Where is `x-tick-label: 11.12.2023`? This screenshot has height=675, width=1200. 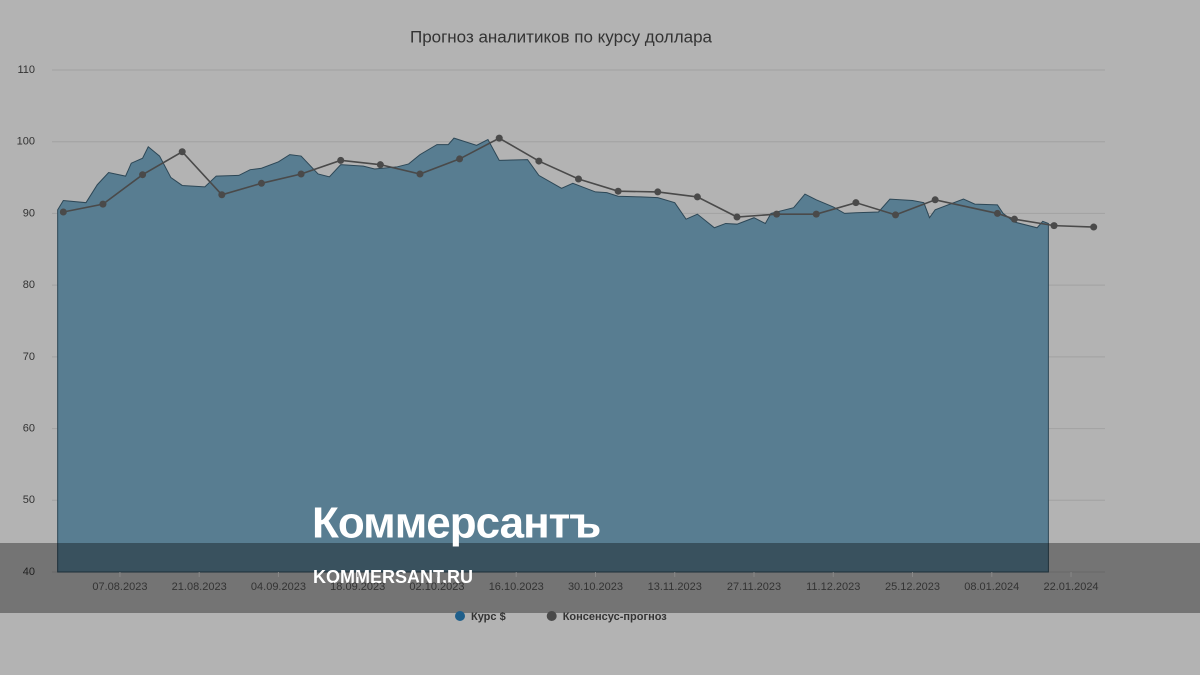 x-tick-label: 11.12.2023 is located at coordinates (833, 587).